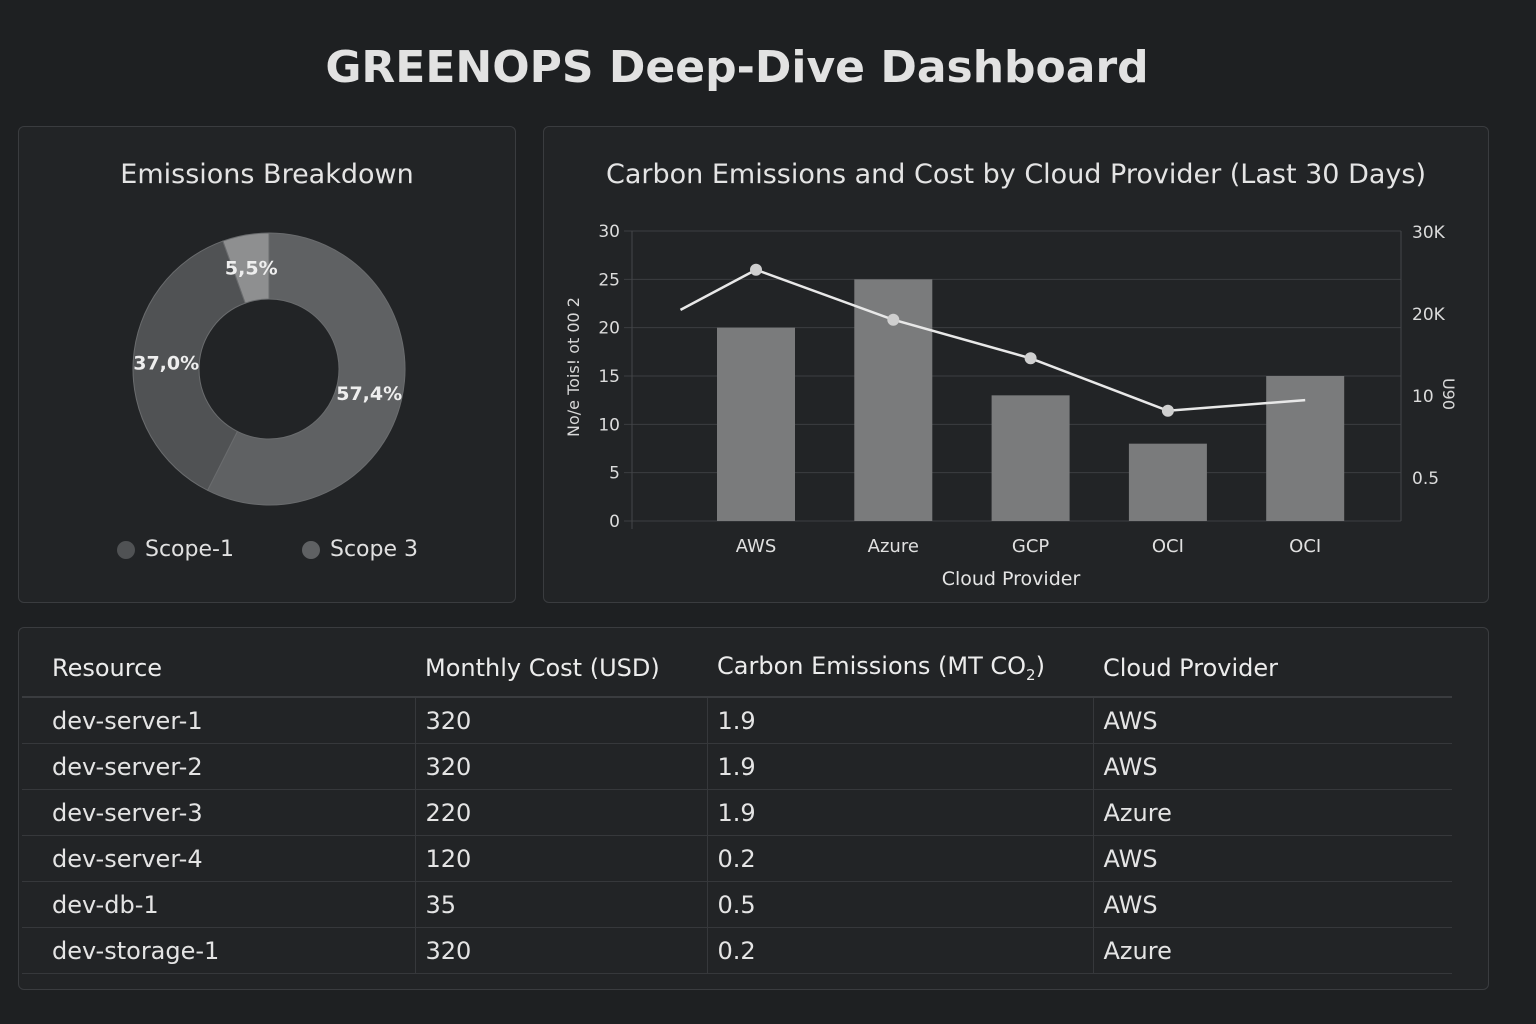 The image size is (1536, 1024). Describe the element at coordinates (1272, 669) in the screenshot. I see `header-cloud-provider: Cloud Provider` at that location.